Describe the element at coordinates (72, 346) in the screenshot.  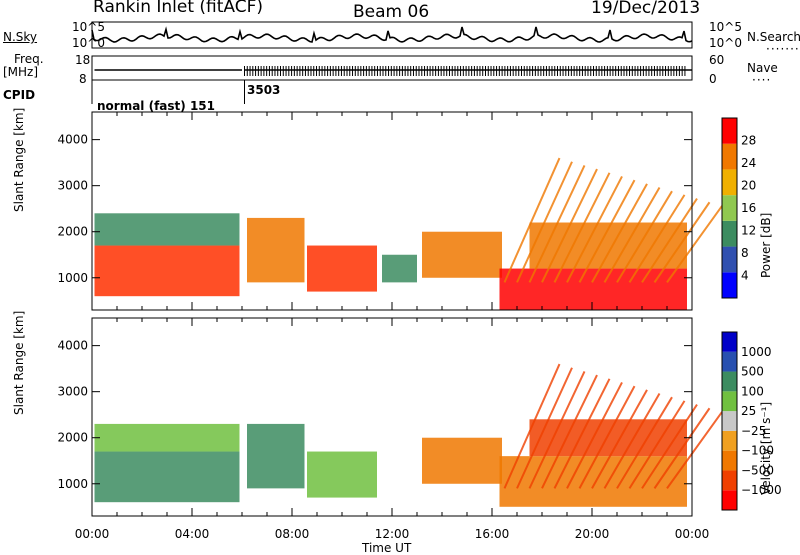
I see `velocity-ytick-label: 4000` at that location.